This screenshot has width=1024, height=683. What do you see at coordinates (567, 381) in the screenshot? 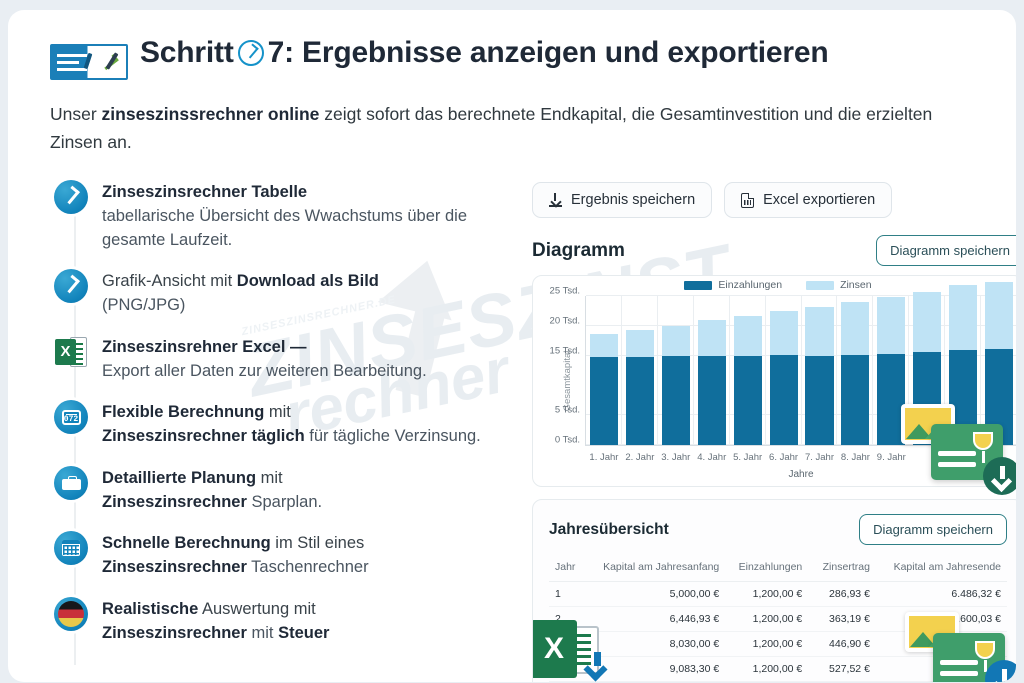
I see `chart-y-axis-title: Gesamtkapital` at bounding box center [567, 381].